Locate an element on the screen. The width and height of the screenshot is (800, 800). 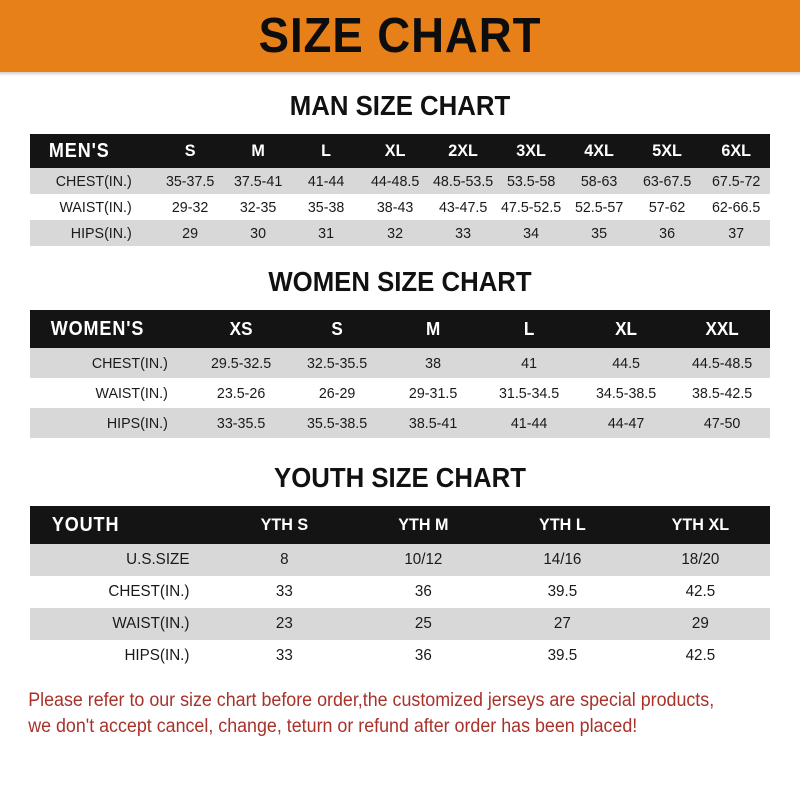
table-row: WAIST(IN.) 23 25 27 29 is located at coordinates (400, 624).